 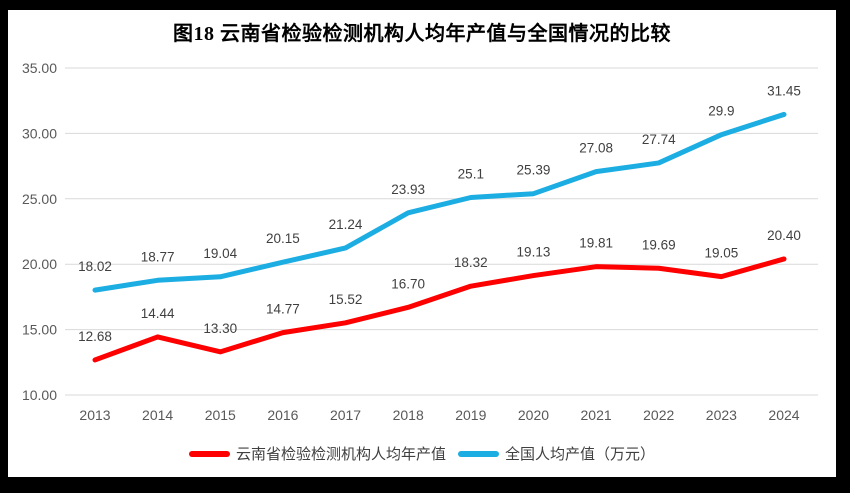 What do you see at coordinates (596, 148) in the screenshot?
I see `svg-text: 27.08` at bounding box center [596, 148].